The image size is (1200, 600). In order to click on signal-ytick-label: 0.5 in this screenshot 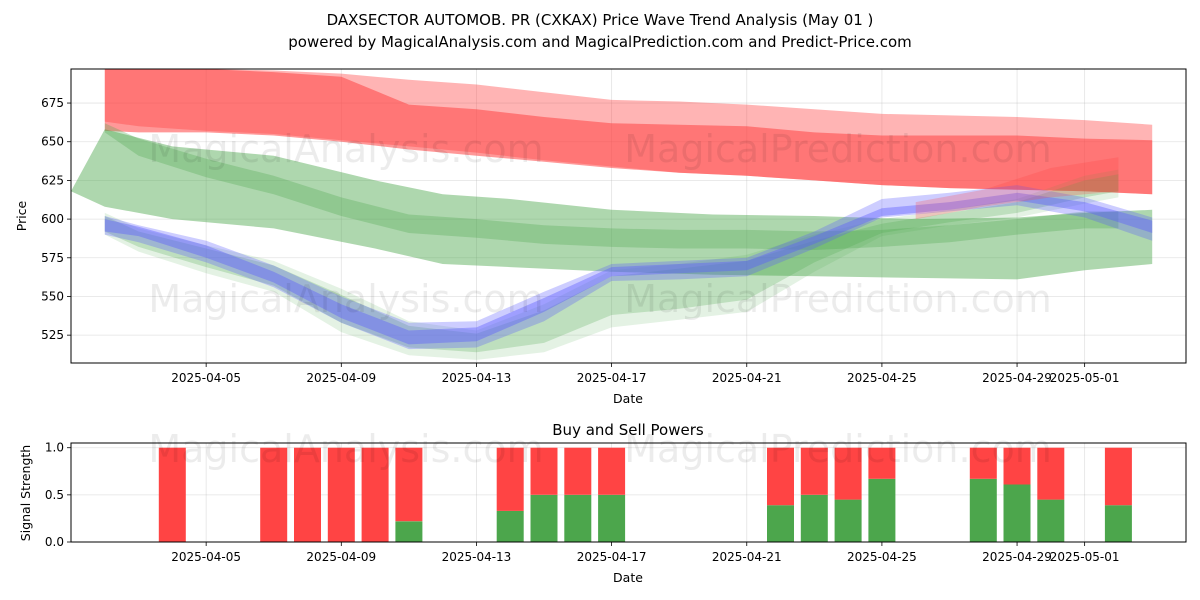, I will do `click(54, 495)`.